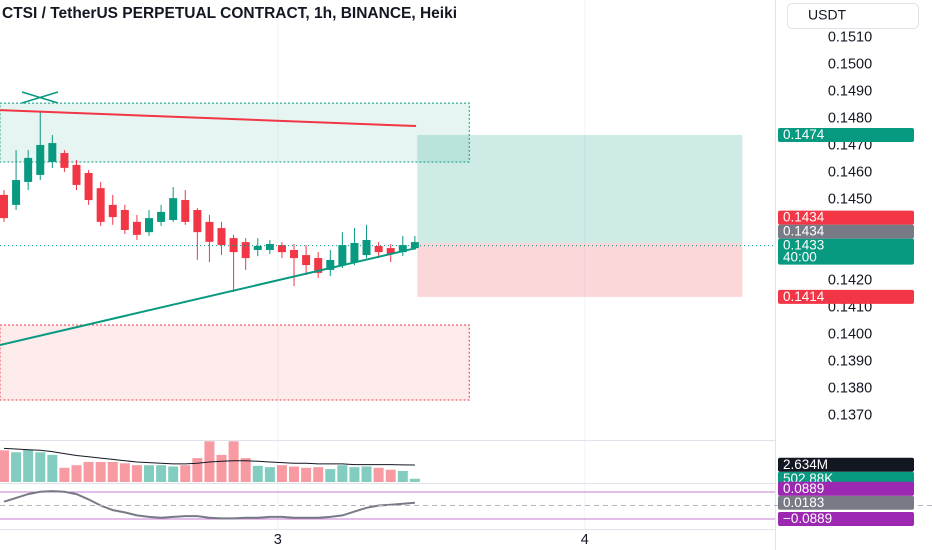  What do you see at coordinates (850, 416) in the screenshot?
I see `y-tick-label: 0.1370` at bounding box center [850, 416].